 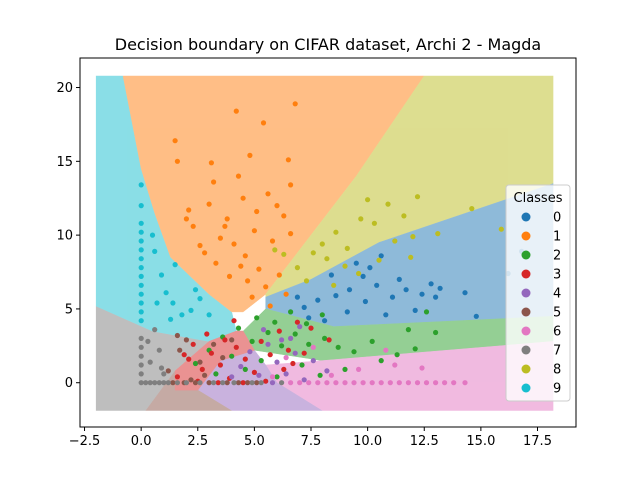 I want to click on legend-title: Classes, so click(x=538, y=198).